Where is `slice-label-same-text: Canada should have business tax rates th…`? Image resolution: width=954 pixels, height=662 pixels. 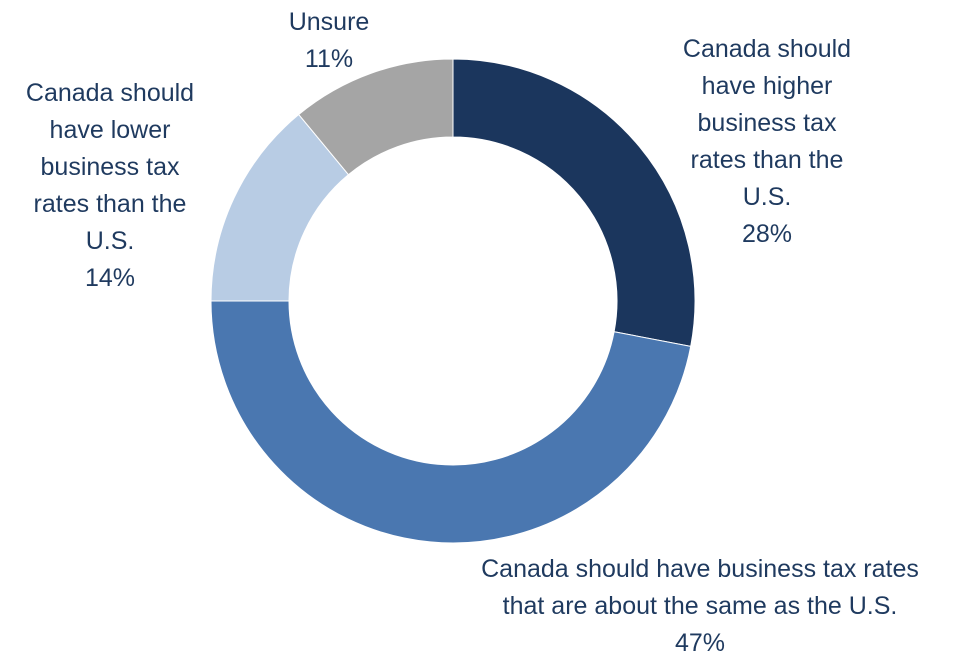
slice-label-same-text: Canada should have business tax rates th… is located at coordinates (700, 587).